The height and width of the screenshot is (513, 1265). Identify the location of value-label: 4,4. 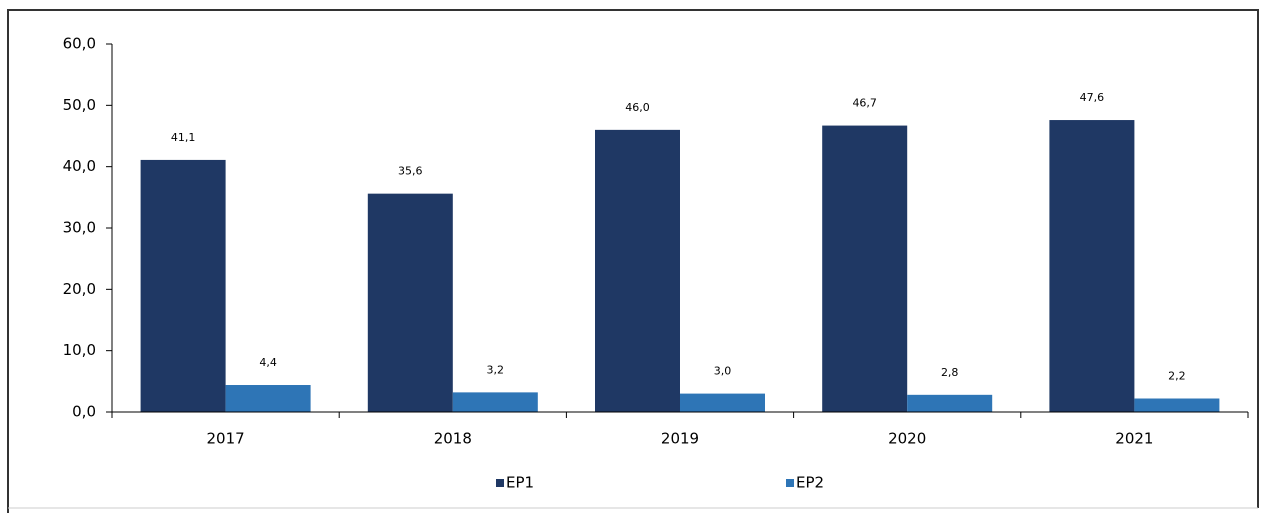
(268, 362).